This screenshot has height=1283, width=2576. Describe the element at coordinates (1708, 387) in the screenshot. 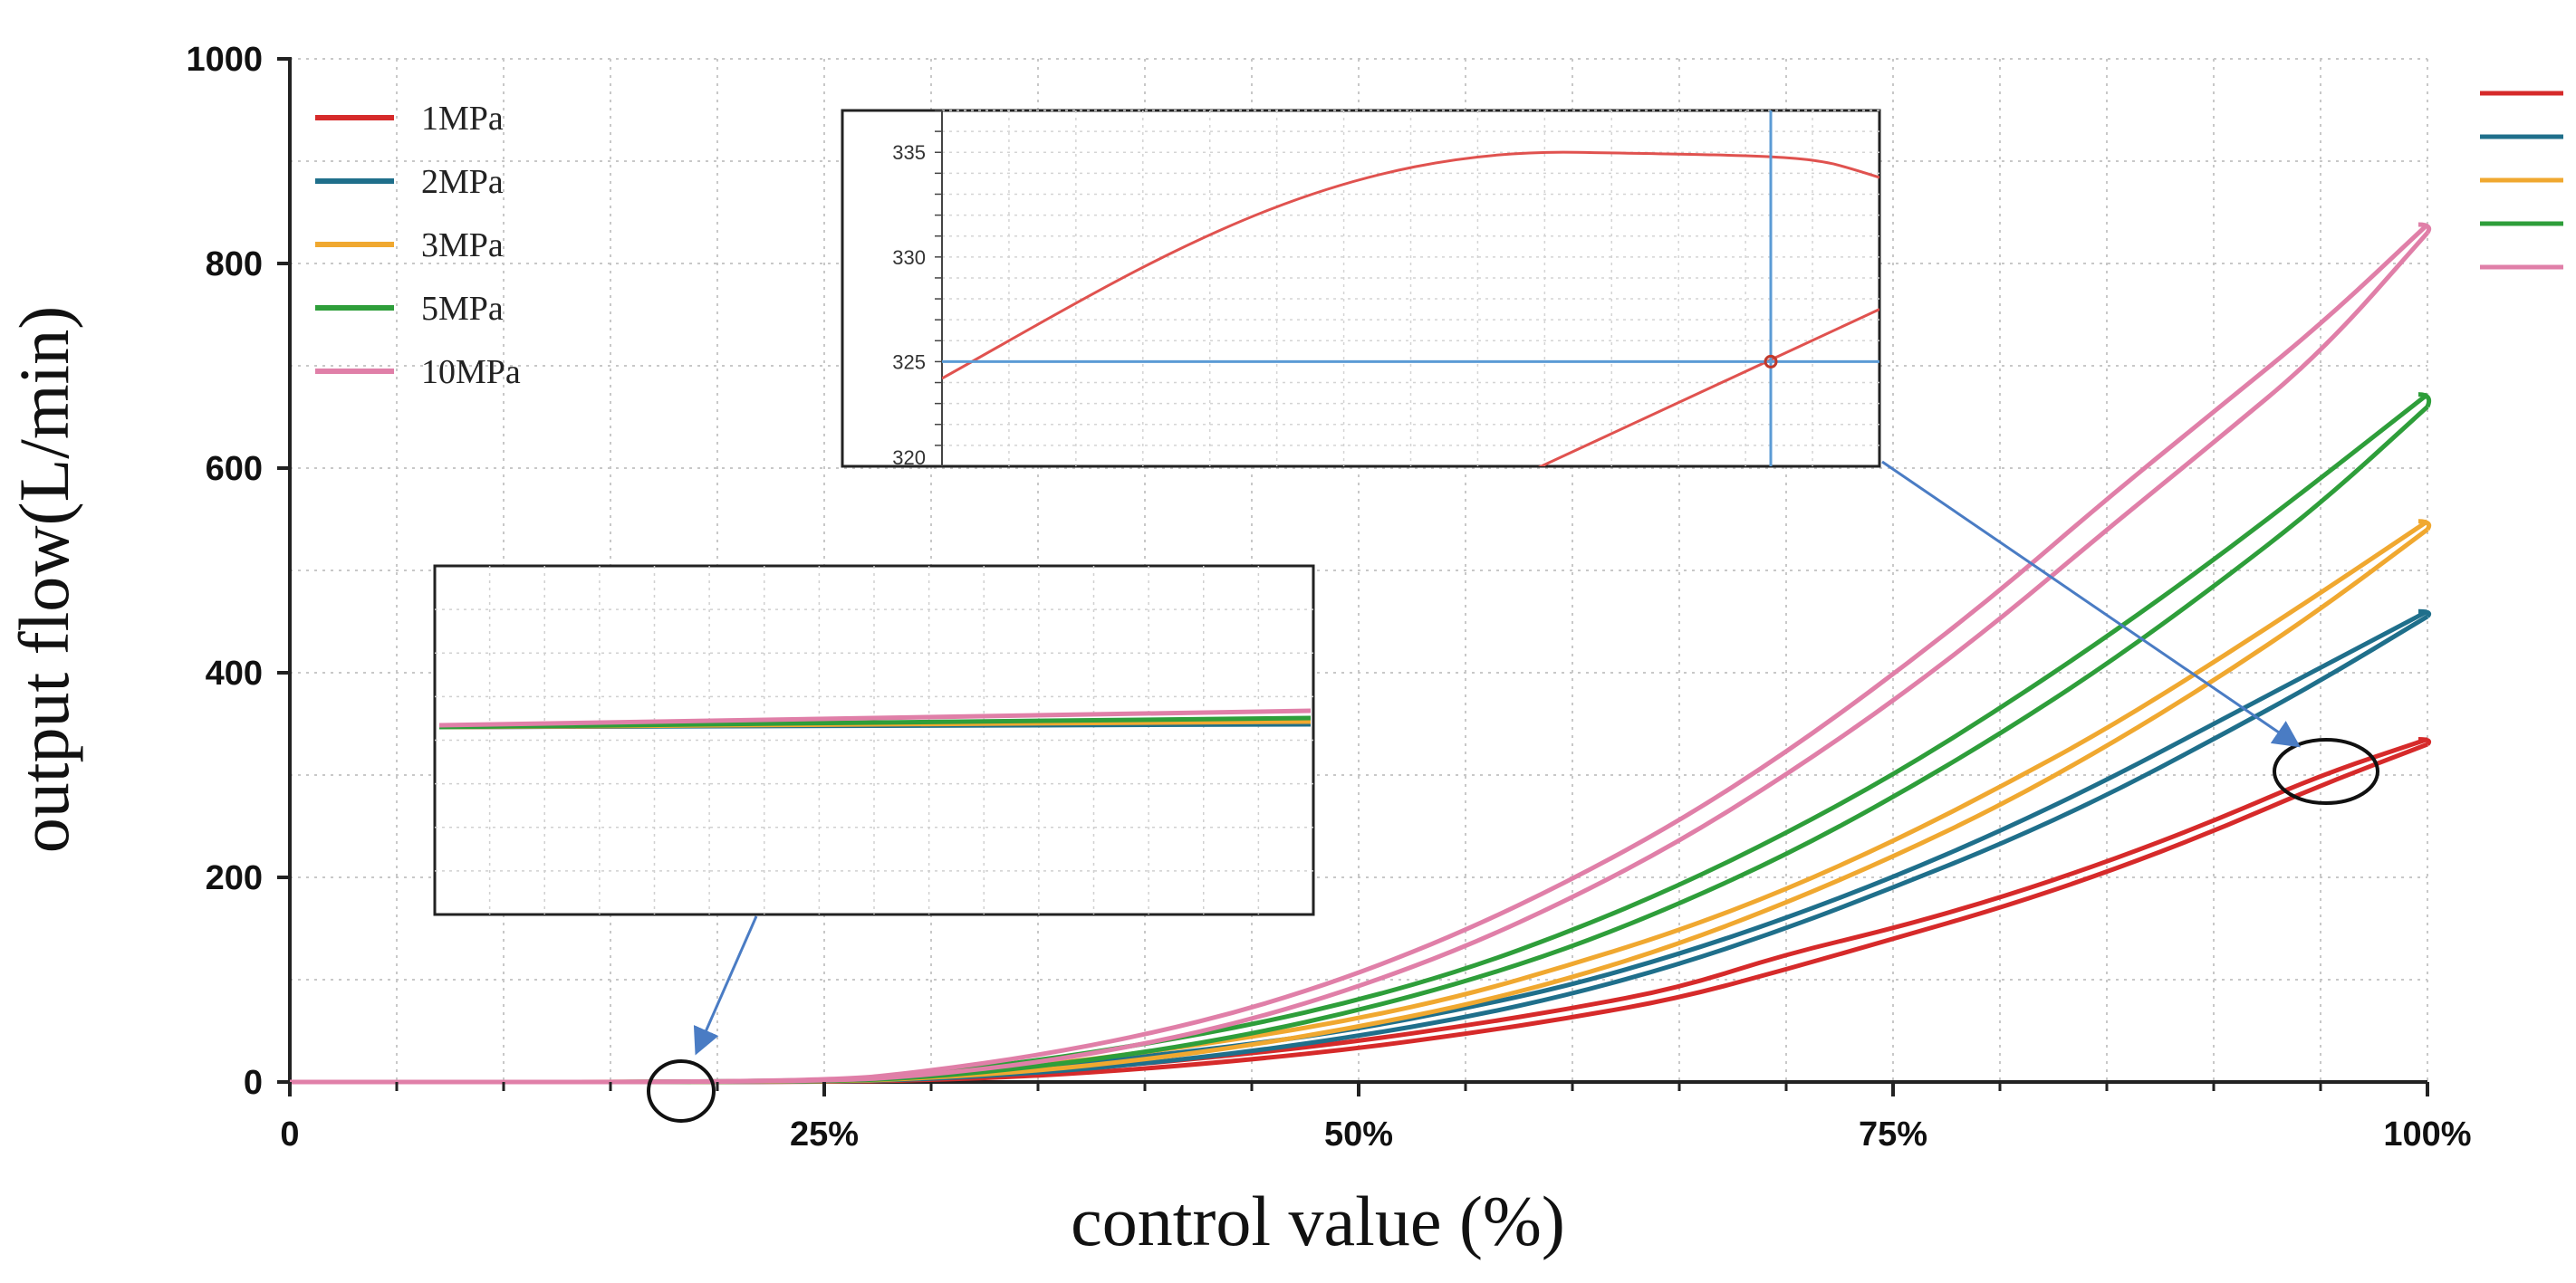

I see `inset-top-curve-falling` at that location.